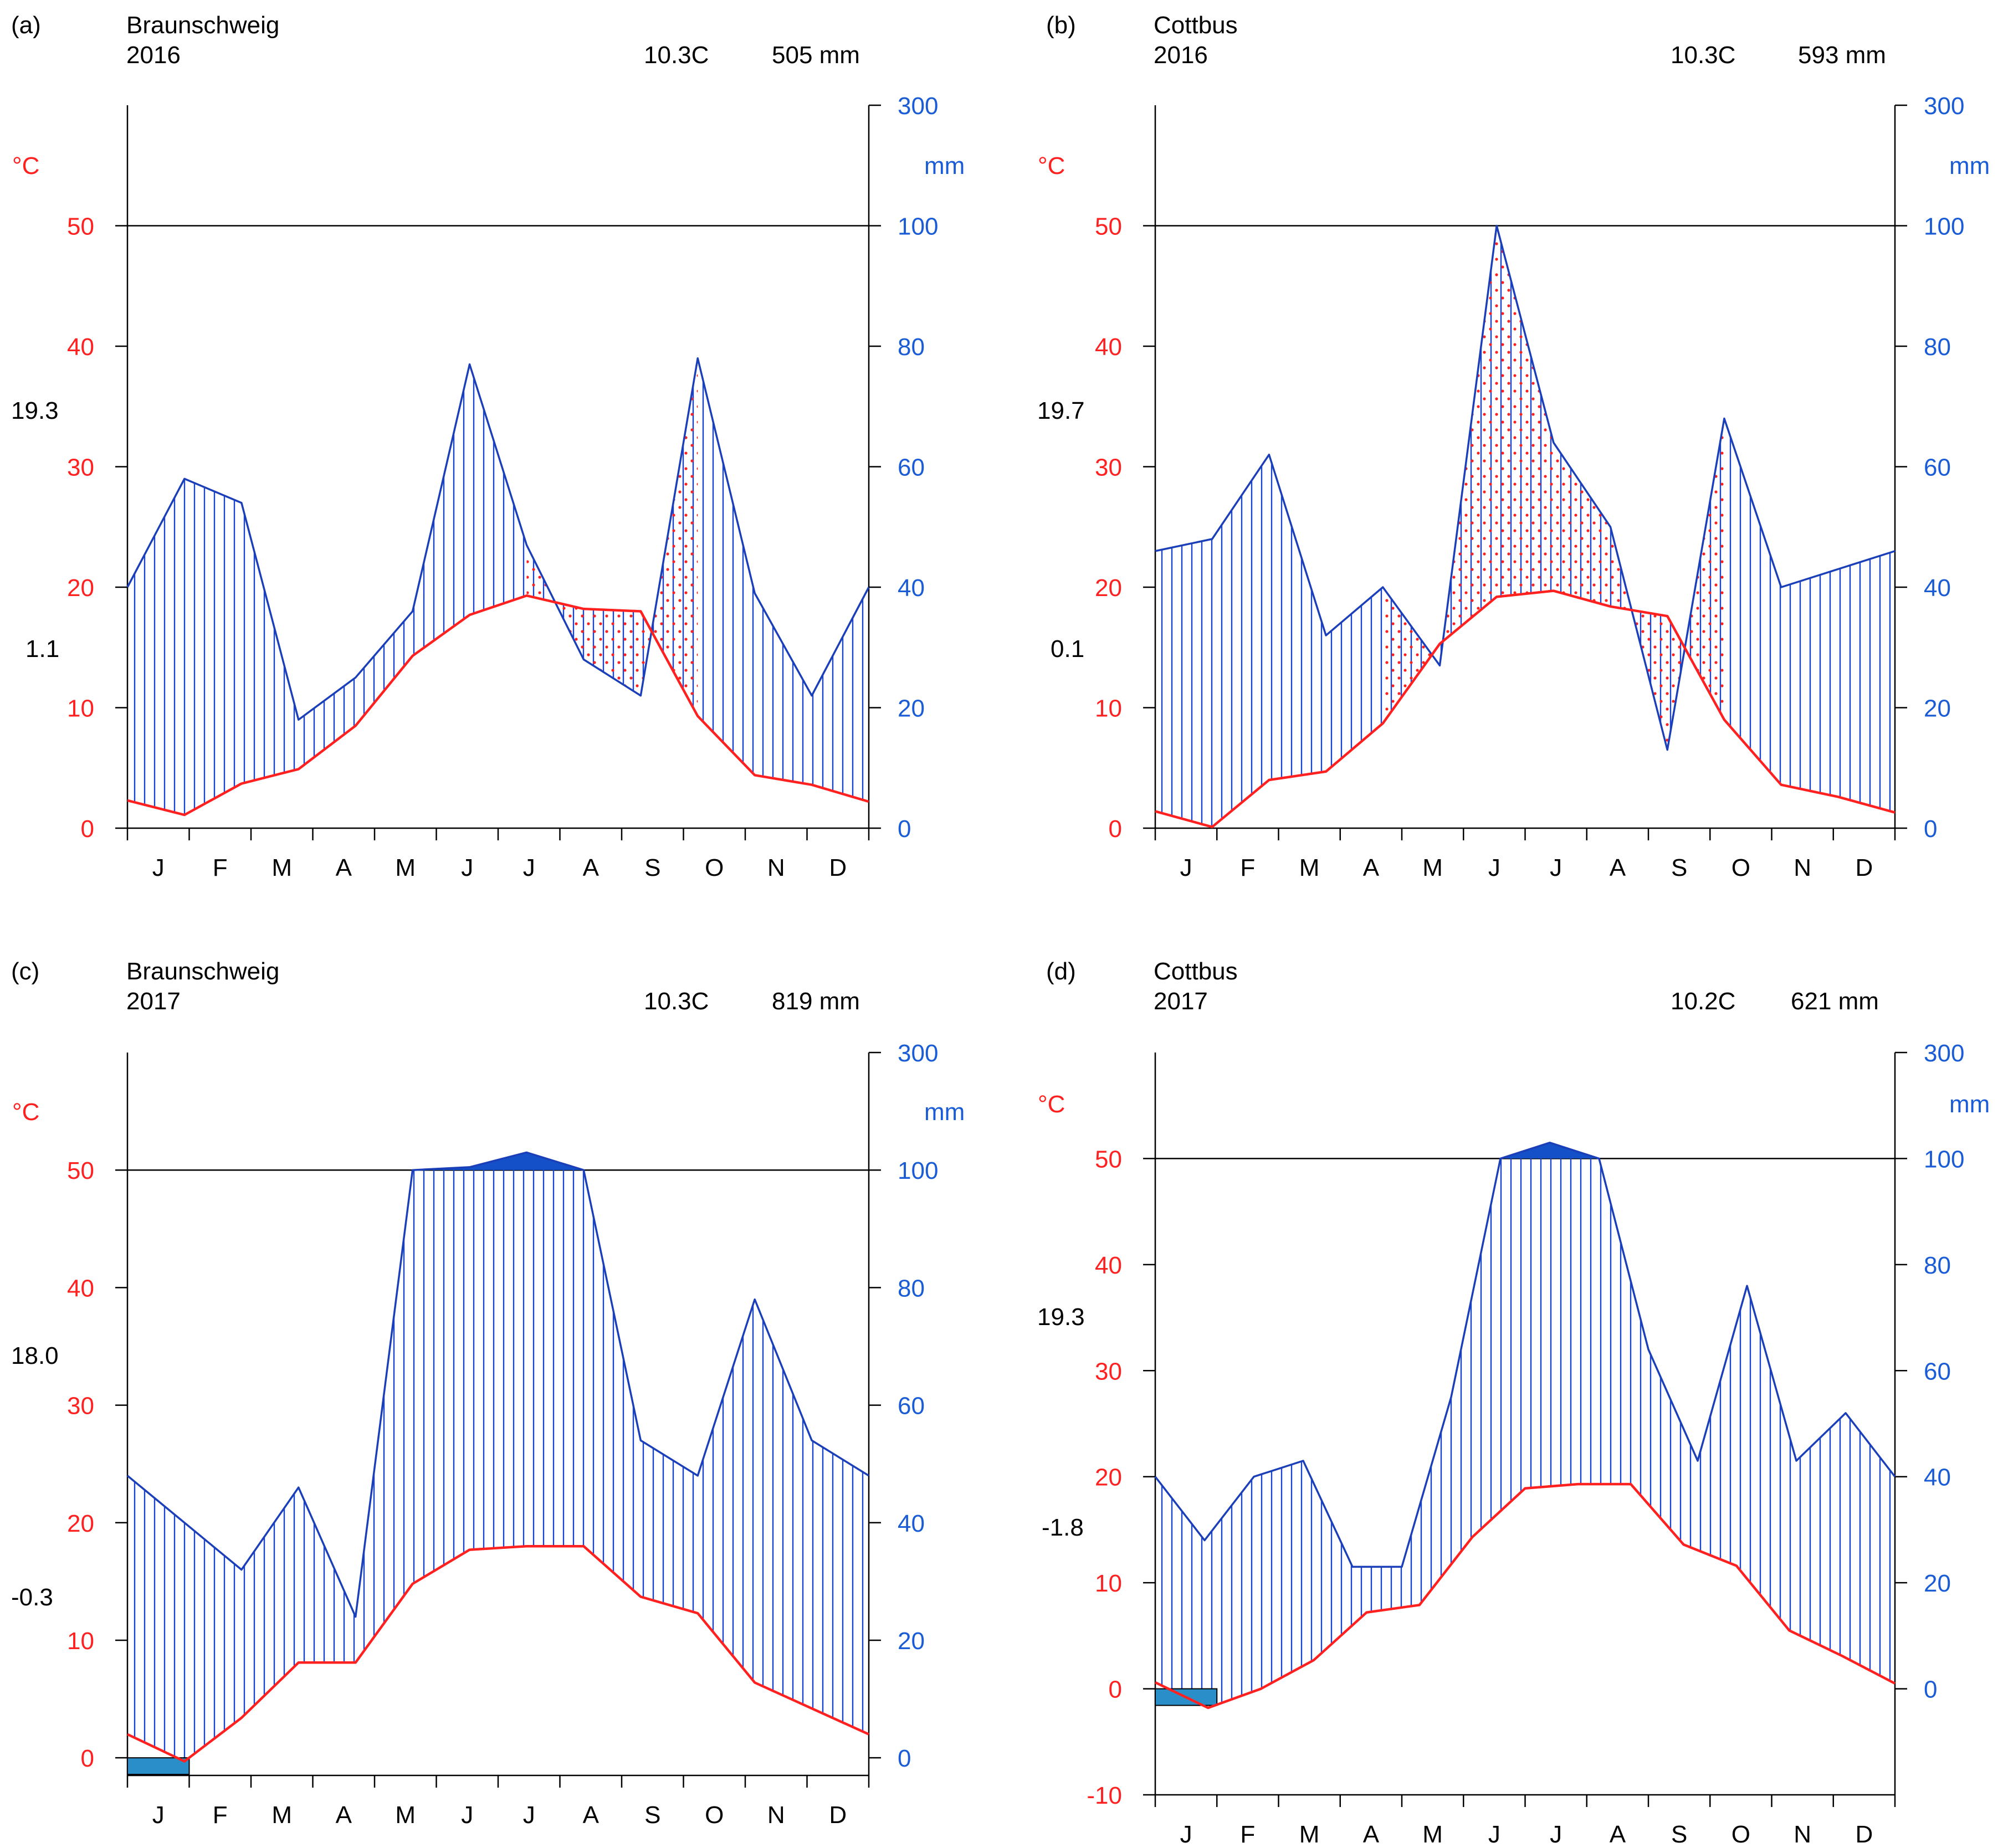 This screenshot has width=2003, height=1848. Describe the element at coordinates (153, 55) in the screenshot. I see `year-label: 2016` at that location.